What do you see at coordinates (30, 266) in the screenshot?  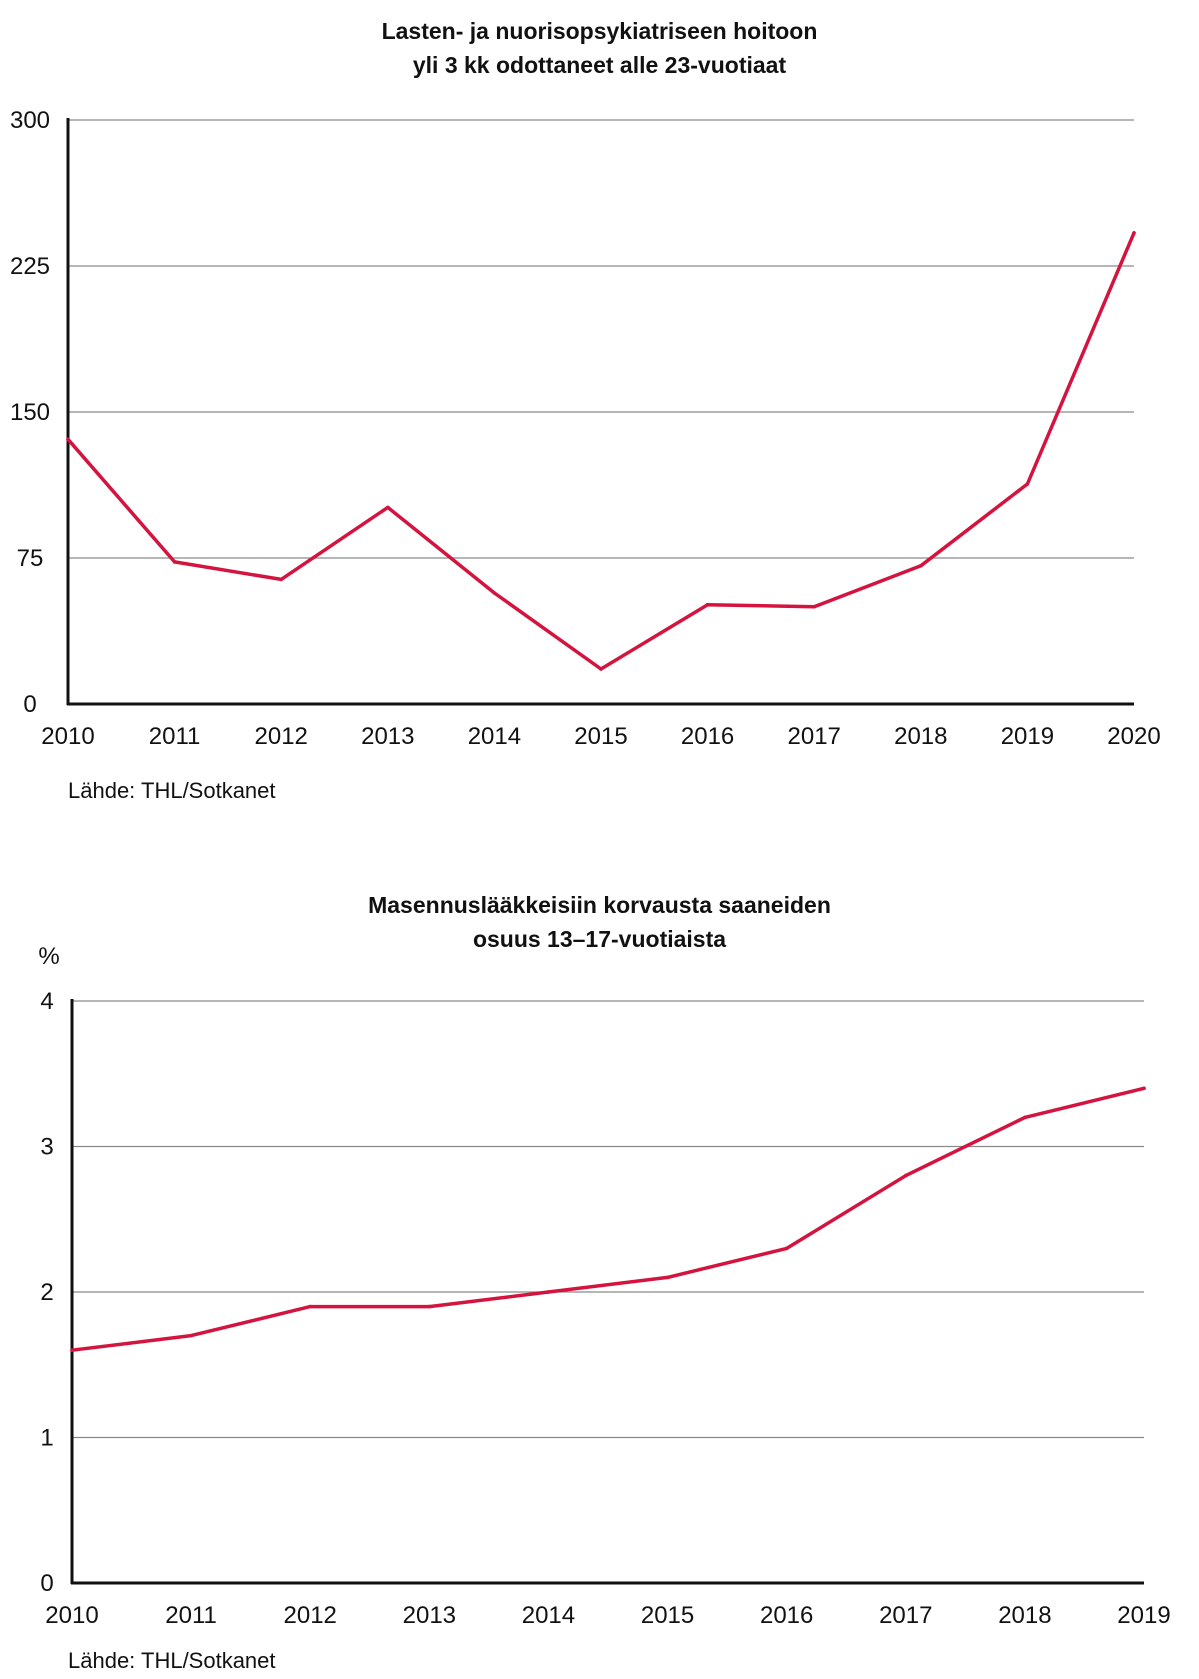 I see `y-tick-label: 225` at bounding box center [30, 266].